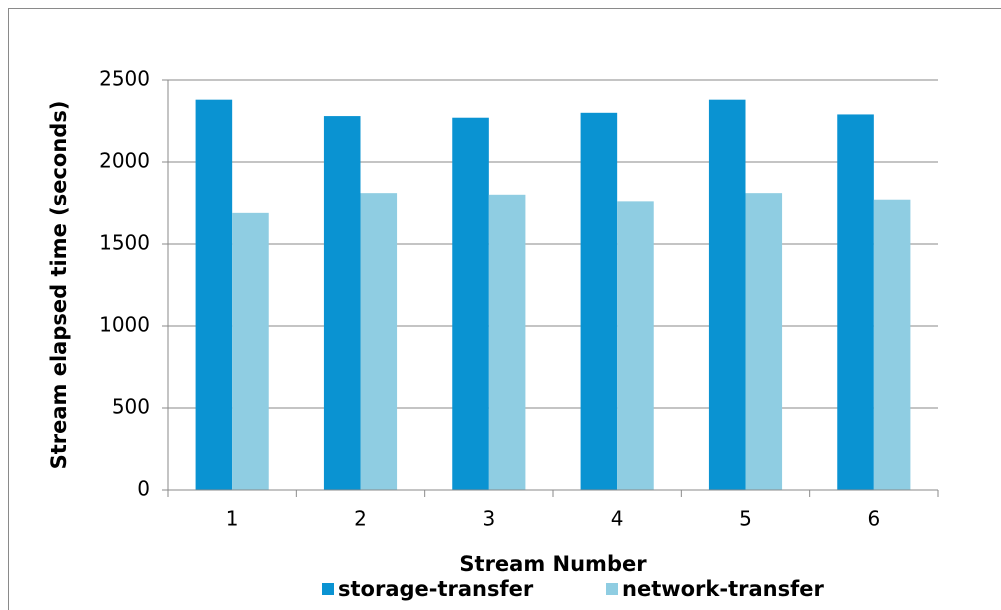  What do you see at coordinates (360, 519) in the screenshot?
I see `x-tick-label: 2` at bounding box center [360, 519].